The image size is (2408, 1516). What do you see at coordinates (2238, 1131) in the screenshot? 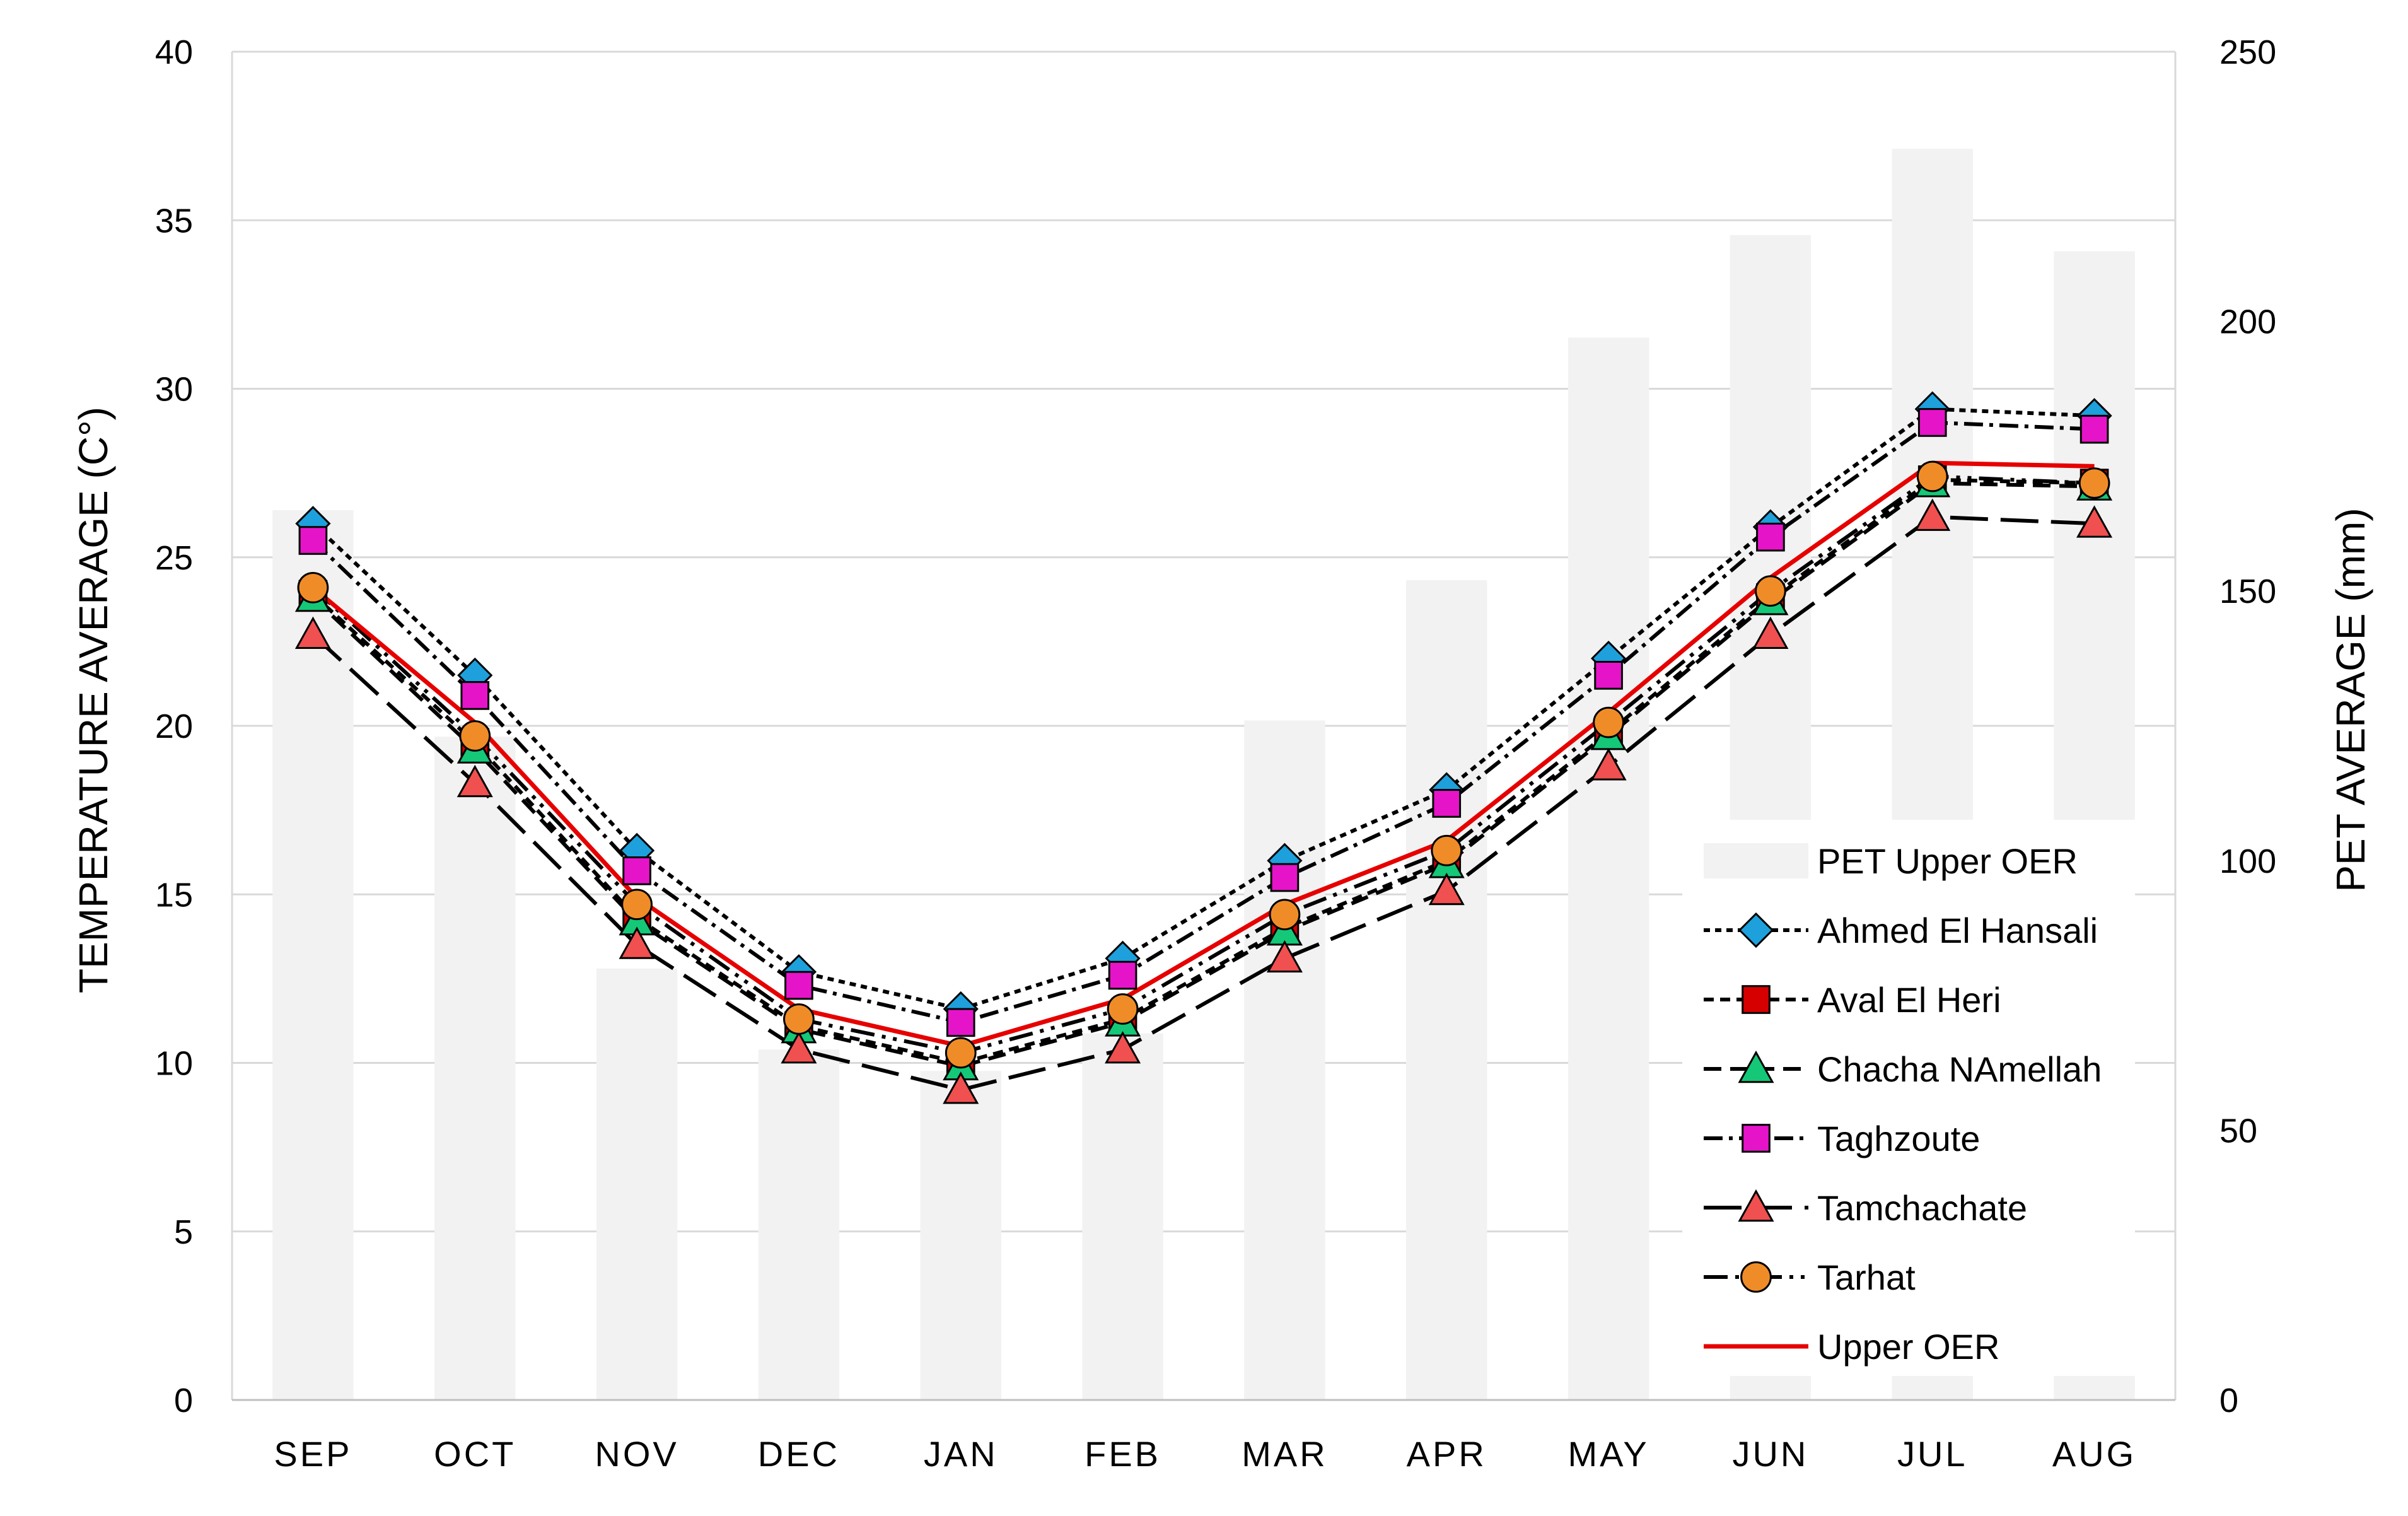
I see `right-tick-label: 50` at bounding box center [2238, 1131].